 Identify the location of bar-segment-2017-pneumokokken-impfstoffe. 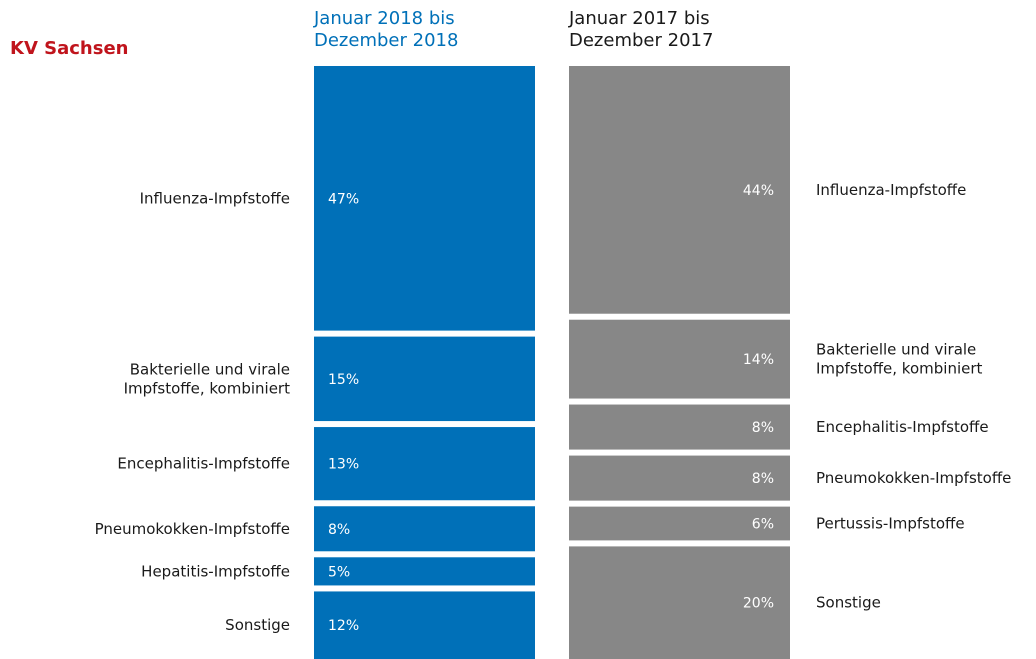
(679, 478).